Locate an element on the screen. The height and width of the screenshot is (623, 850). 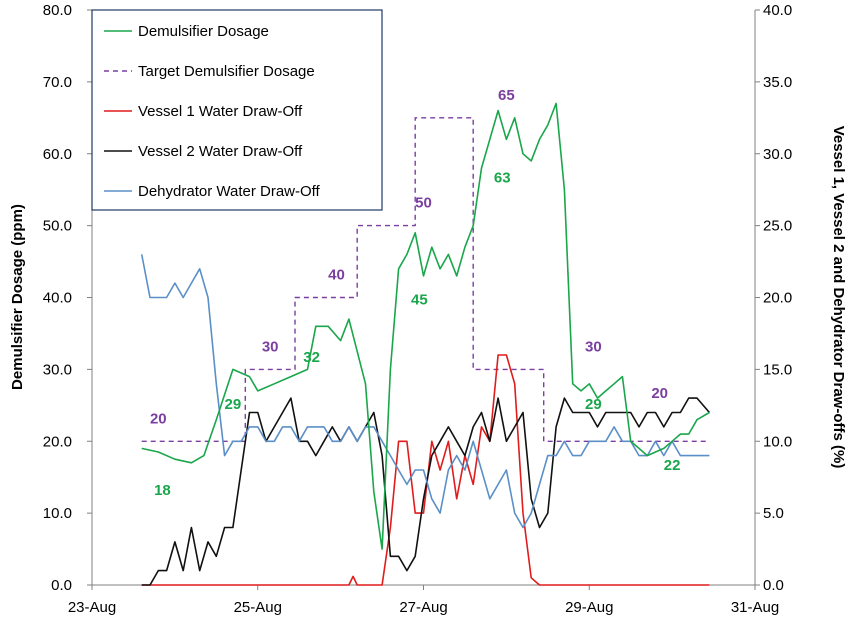
left-axis-ticks: 0.0 10.0 20.0 30.0 40.0 50.0 60.0 70.0 80.0 is located at coordinates (67, 298).